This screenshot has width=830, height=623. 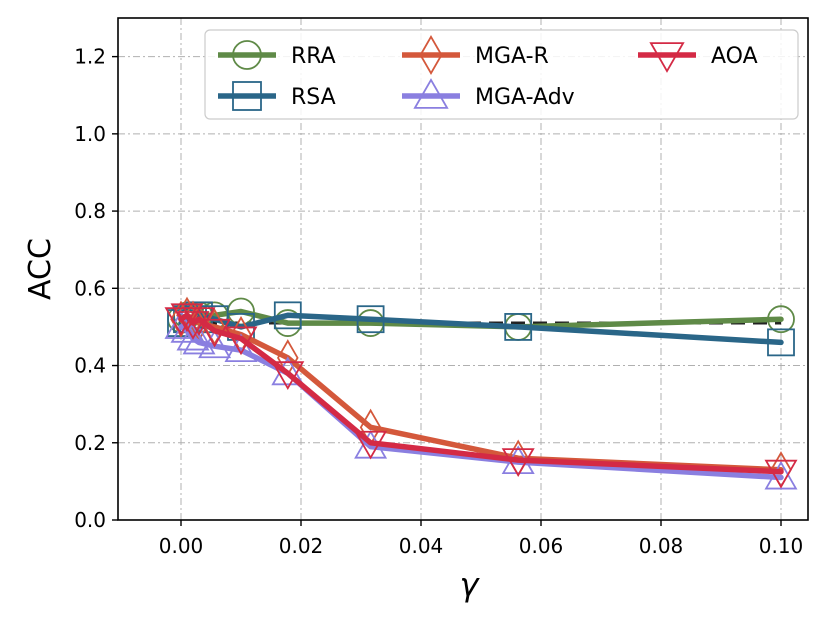 I want to click on x-tick-label: 0.08, so click(x=661, y=546).